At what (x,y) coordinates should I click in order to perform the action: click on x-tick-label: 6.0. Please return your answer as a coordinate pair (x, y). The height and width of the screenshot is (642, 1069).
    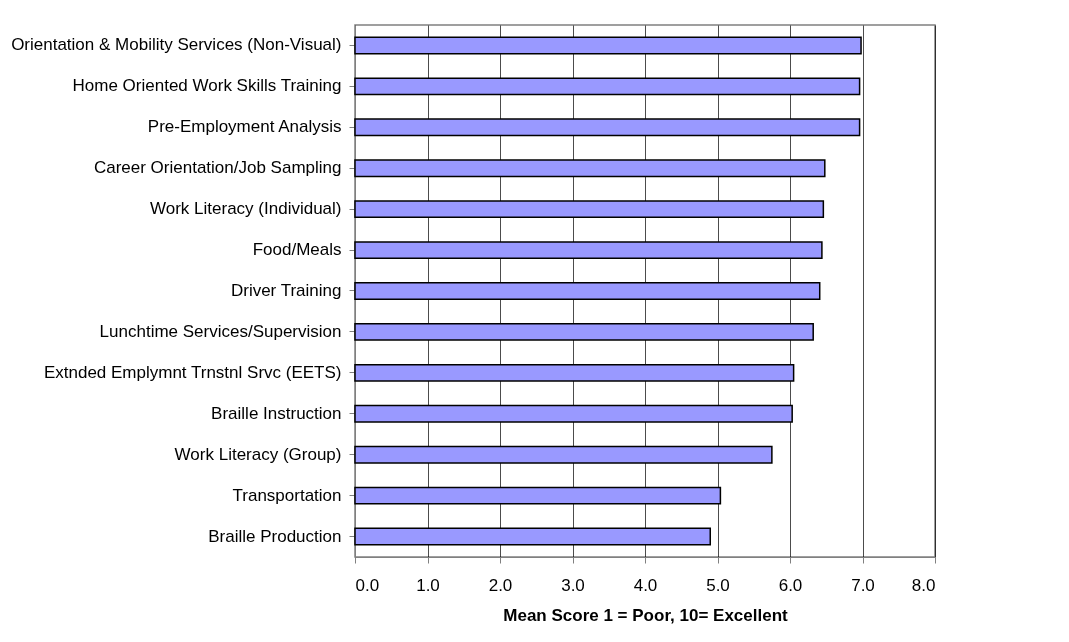
    Looking at the image, I should click on (790, 585).